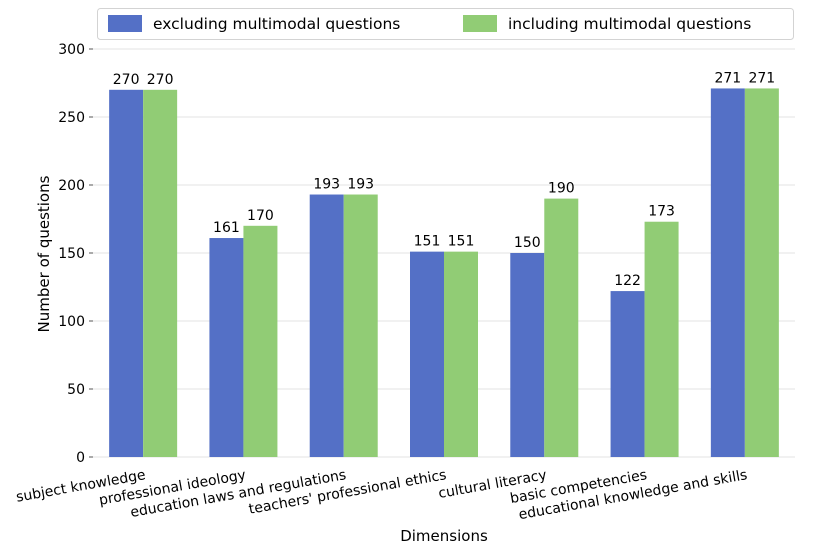 The image size is (830, 554). Describe the element at coordinates (260, 216) in the screenshot. I see `bar-label-professional-ideology-including: 170` at that location.